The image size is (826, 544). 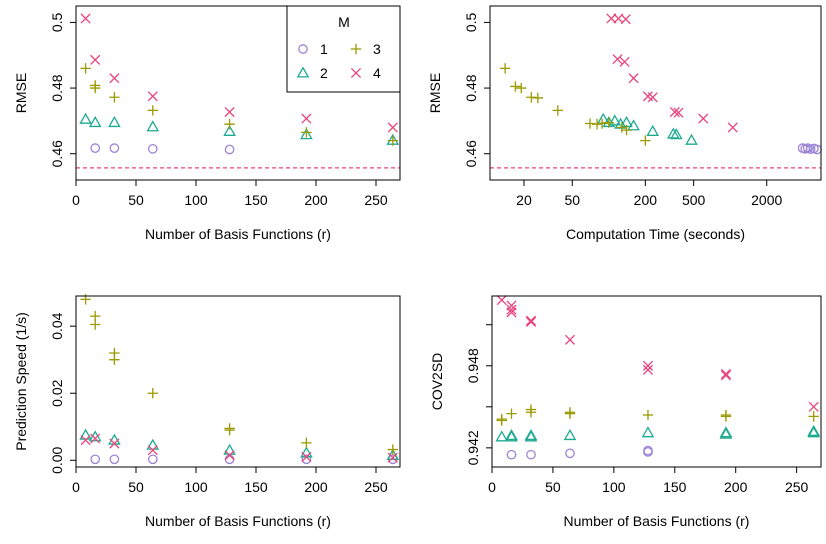 What do you see at coordinates (21, 381) in the screenshot?
I see `y-axis-label: Prediction Speed (1/s)` at bounding box center [21, 381].